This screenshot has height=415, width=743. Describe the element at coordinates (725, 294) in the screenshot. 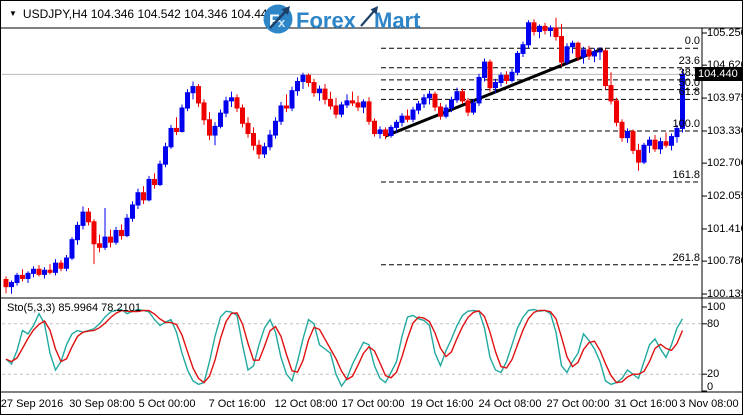

I see `price-tick-label: 100.135` at that location.